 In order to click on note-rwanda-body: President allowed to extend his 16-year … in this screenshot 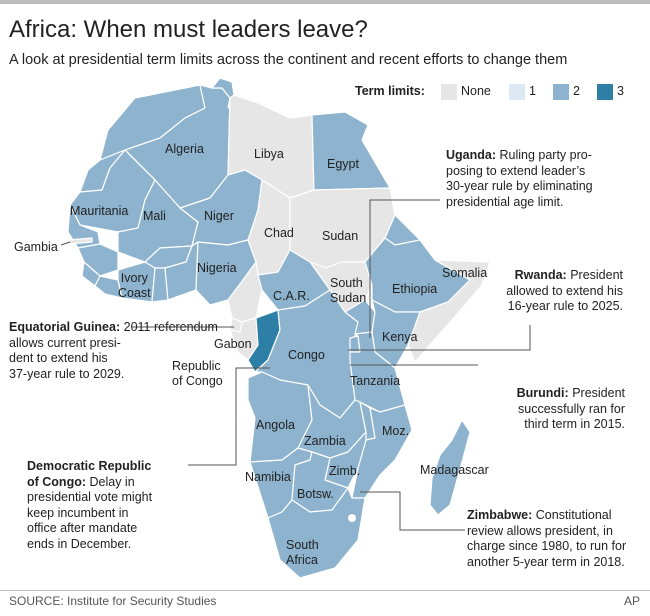, I will do `click(564, 290)`.